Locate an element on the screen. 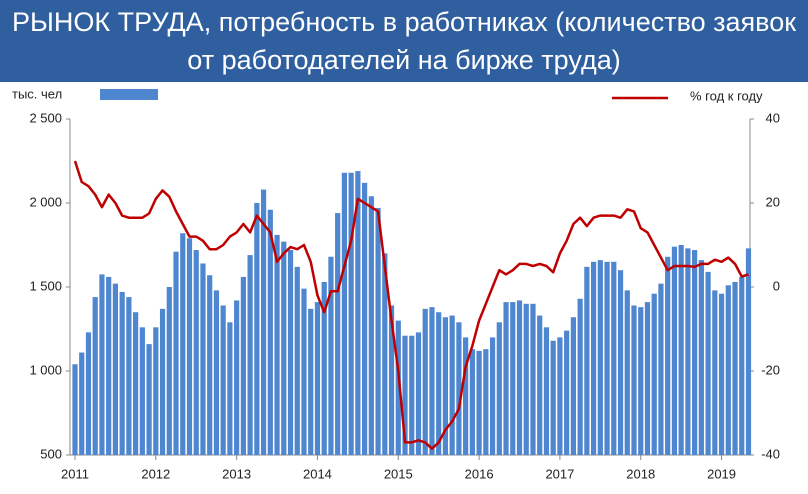 The width and height of the screenshot is (808, 494). x-tick-label: 2013 is located at coordinates (236, 473).